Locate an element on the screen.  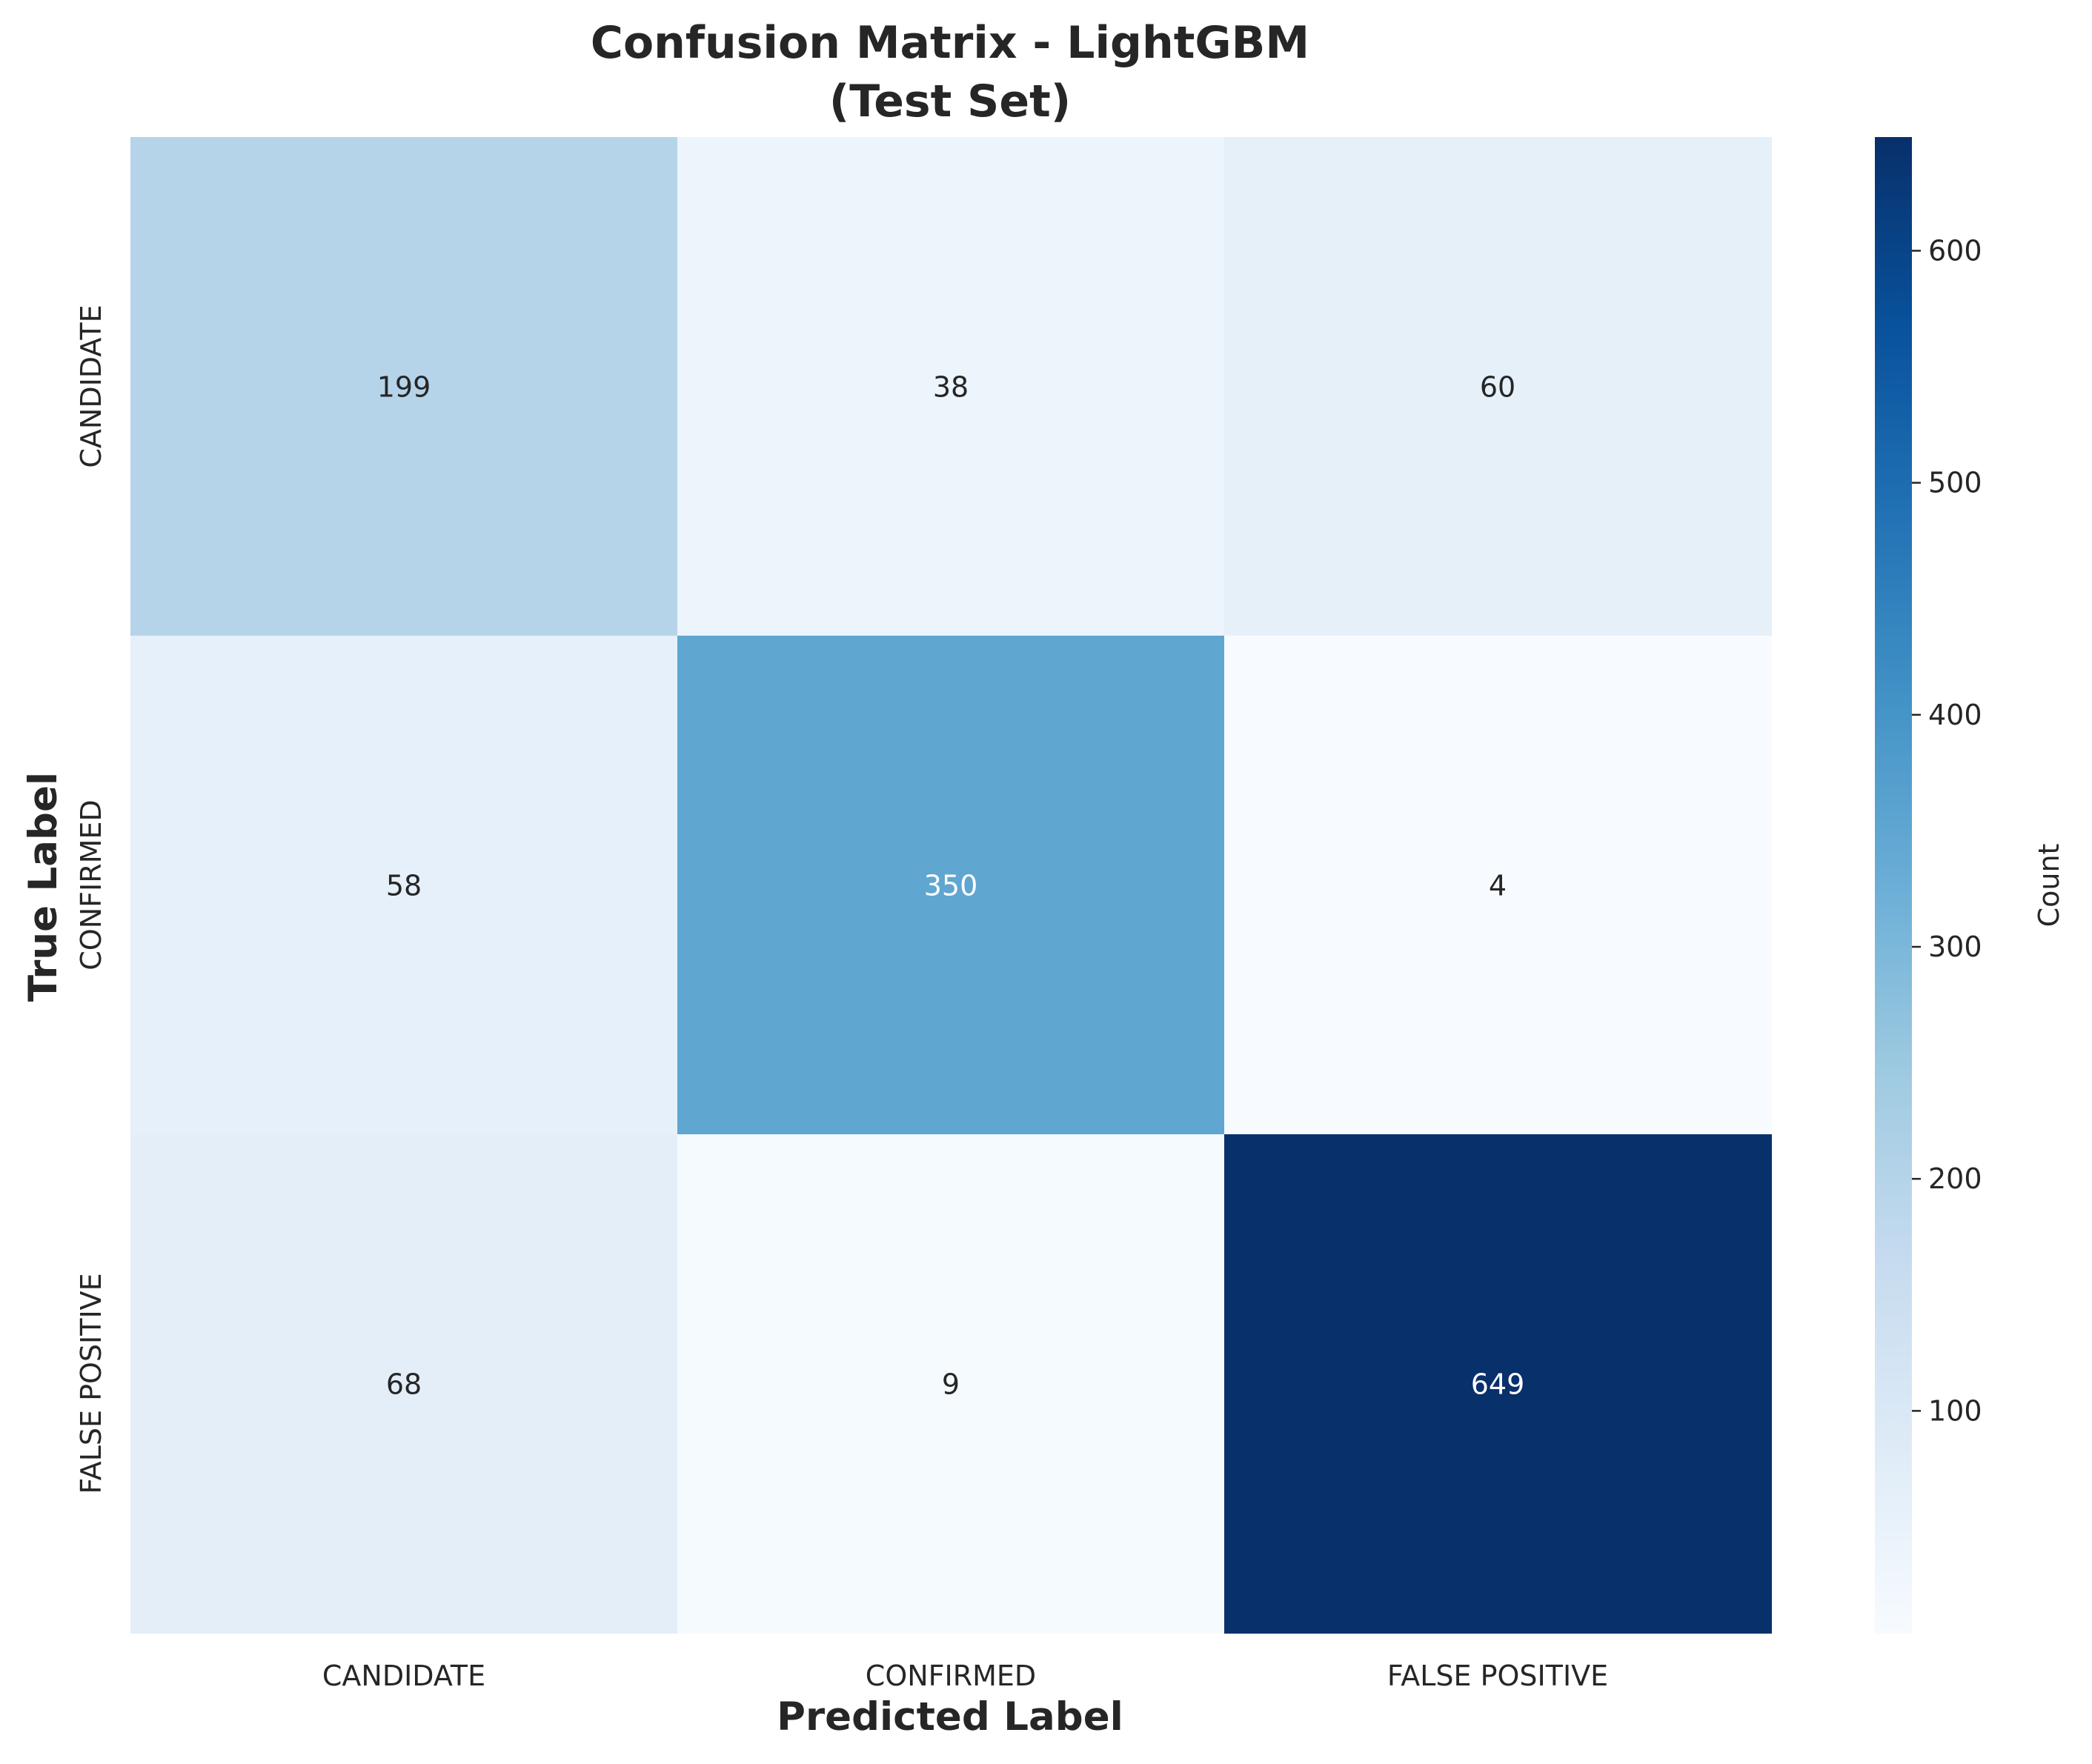
chart-subtitle: (Test Set) is located at coordinates (950, 101).